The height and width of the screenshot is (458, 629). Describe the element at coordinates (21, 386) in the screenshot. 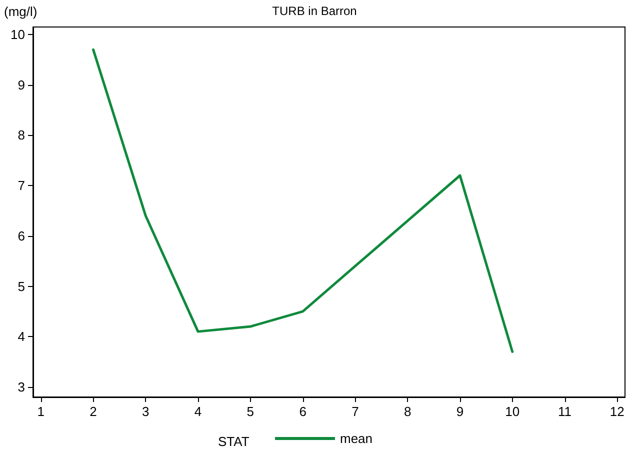

I see `y-tick-label: 3` at that location.